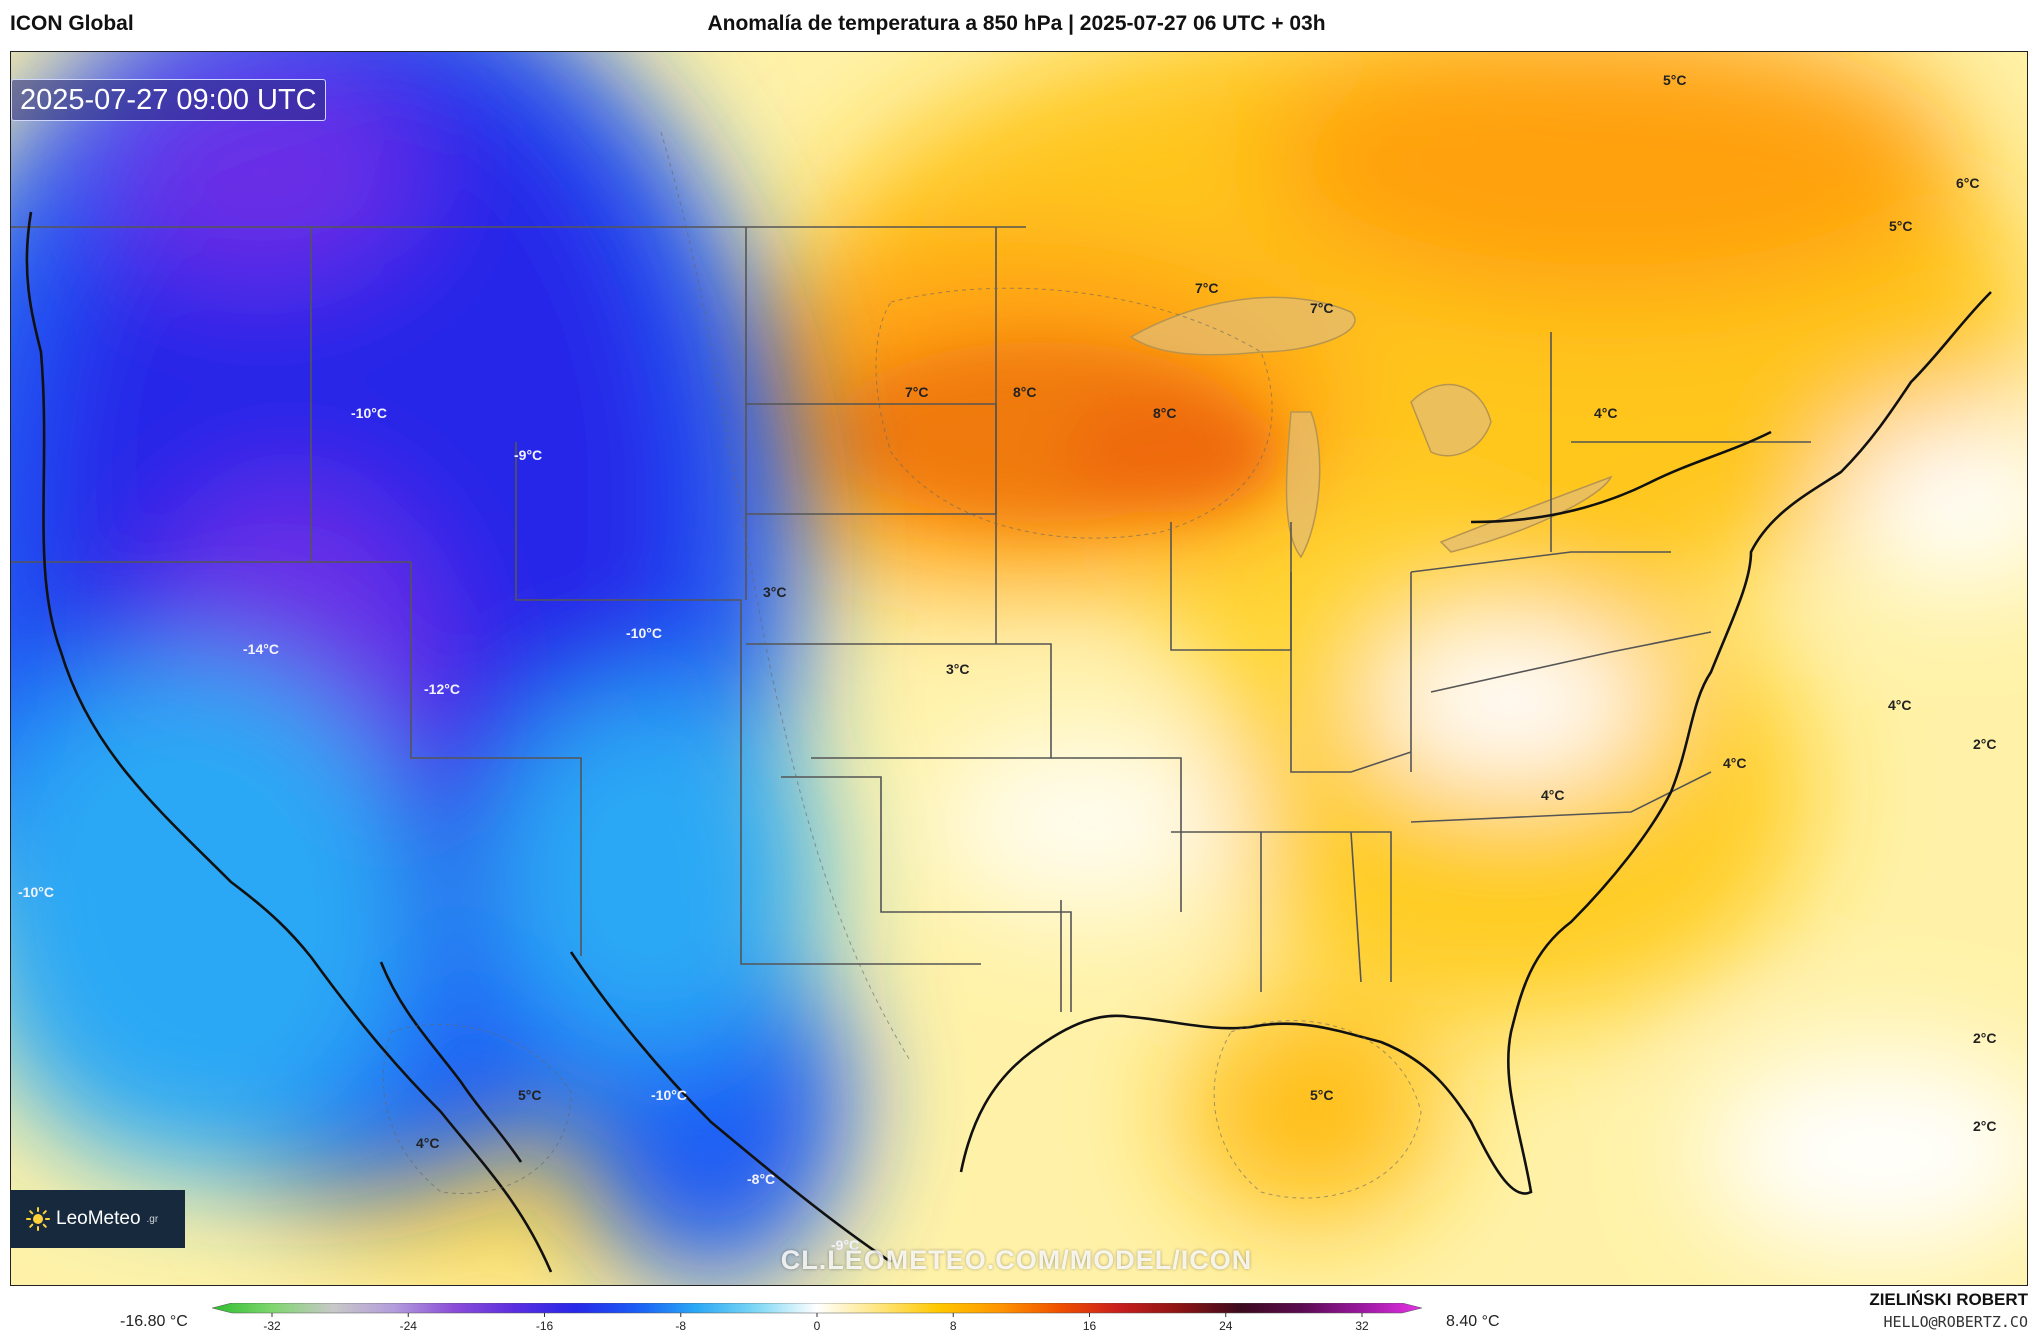 The height and width of the screenshot is (1339, 2033). I want to click on great-lakes, so click(1371, 427).